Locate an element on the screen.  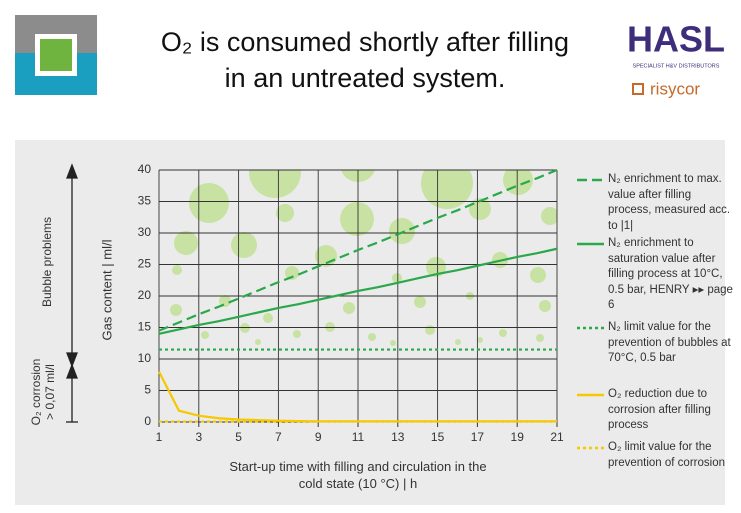
x-tick-label: 19 is located at coordinates (518, 437).